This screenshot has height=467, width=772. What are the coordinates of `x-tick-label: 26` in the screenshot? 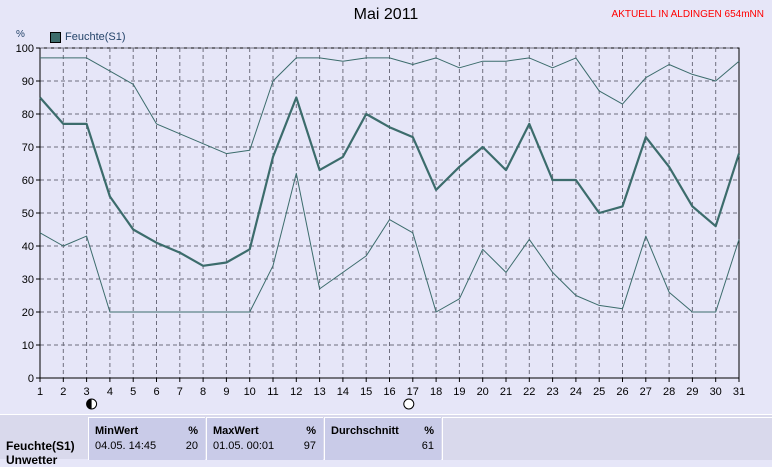 It's located at (622, 392).